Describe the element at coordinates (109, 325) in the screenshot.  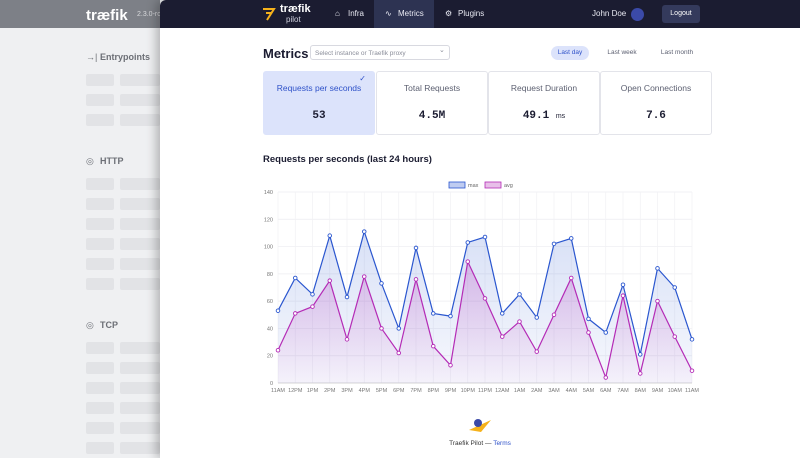
I see `sidebar-section: TCP` at that location.